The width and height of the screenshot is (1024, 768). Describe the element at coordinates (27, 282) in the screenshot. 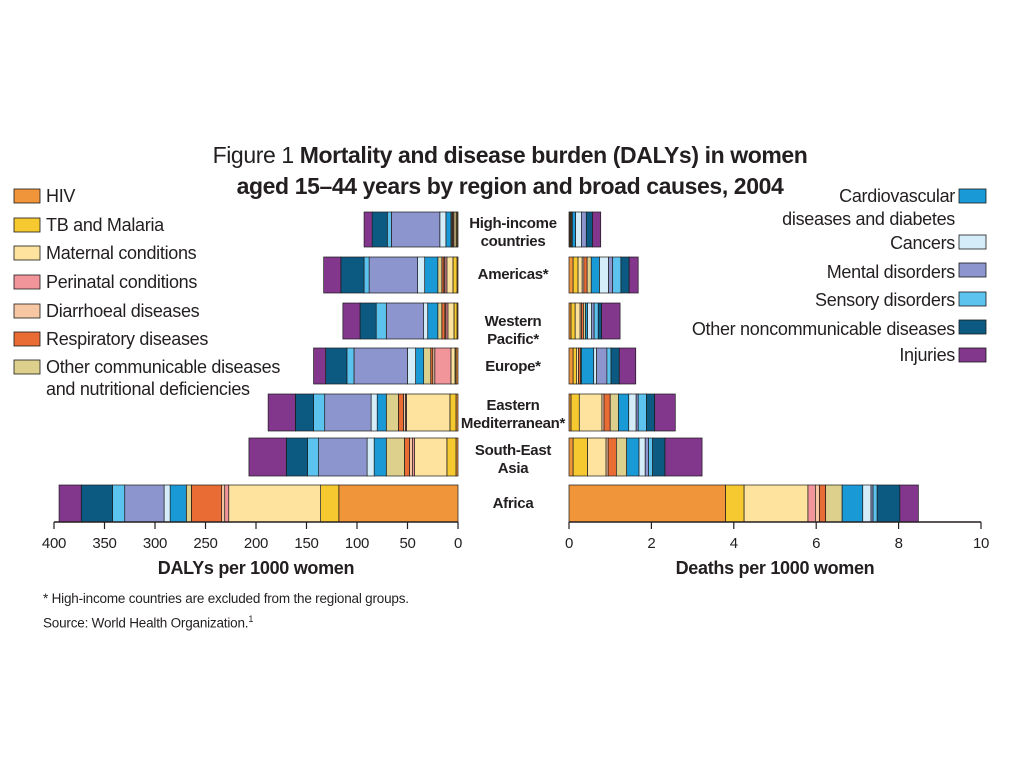

I see `legend-swatch-perinatal-conditions` at that location.